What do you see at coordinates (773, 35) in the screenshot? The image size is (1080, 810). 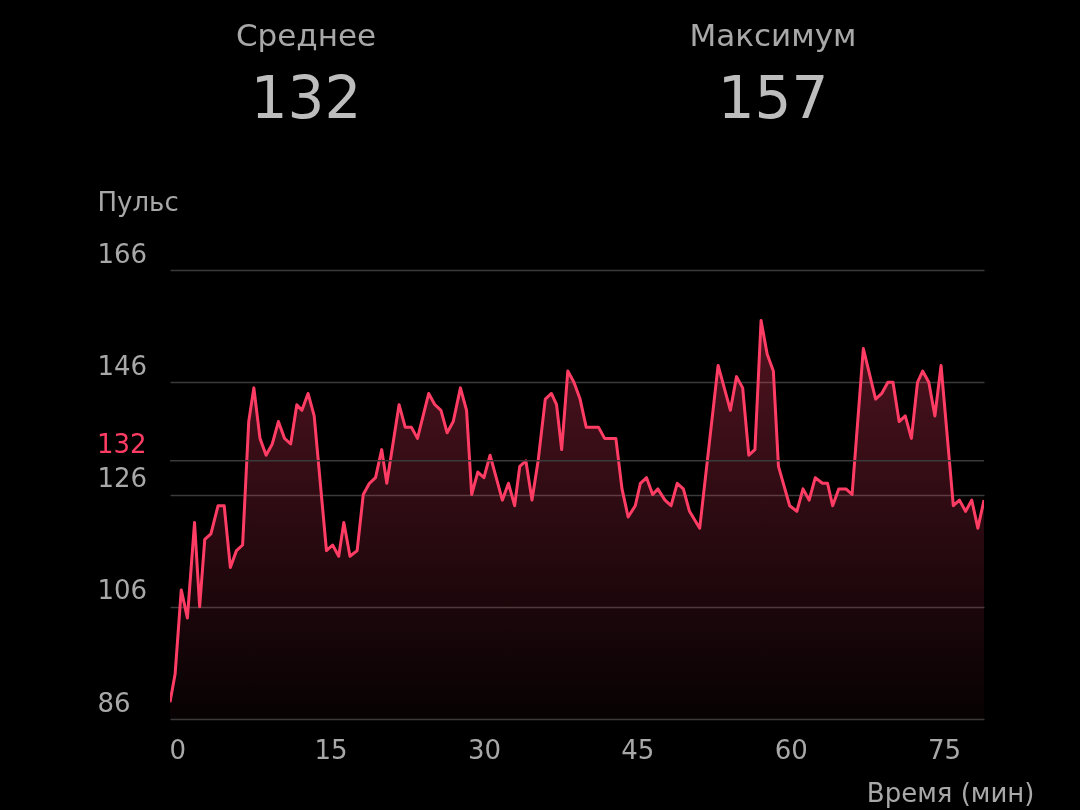 I see `text: Максимум` at bounding box center [773, 35].